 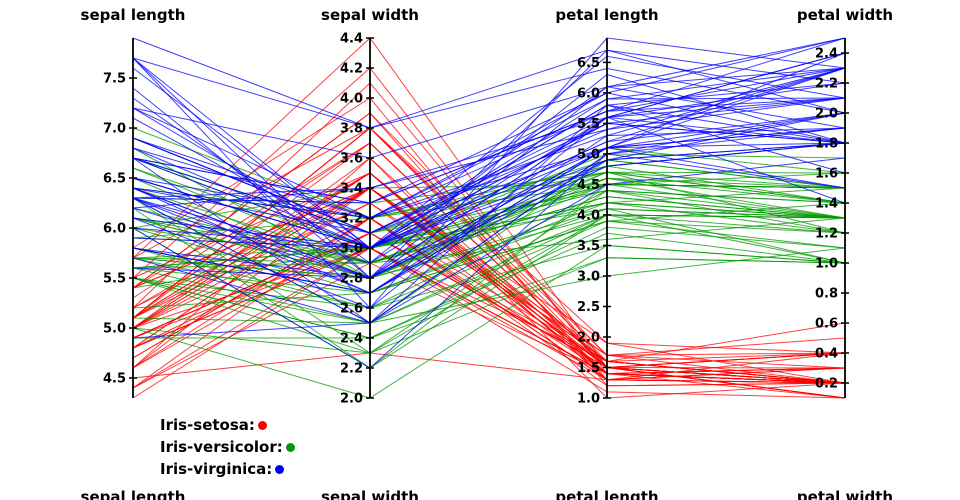 What do you see at coordinates (280, 469) in the screenshot?
I see `legend-dot-virginica` at bounding box center [280, 469].